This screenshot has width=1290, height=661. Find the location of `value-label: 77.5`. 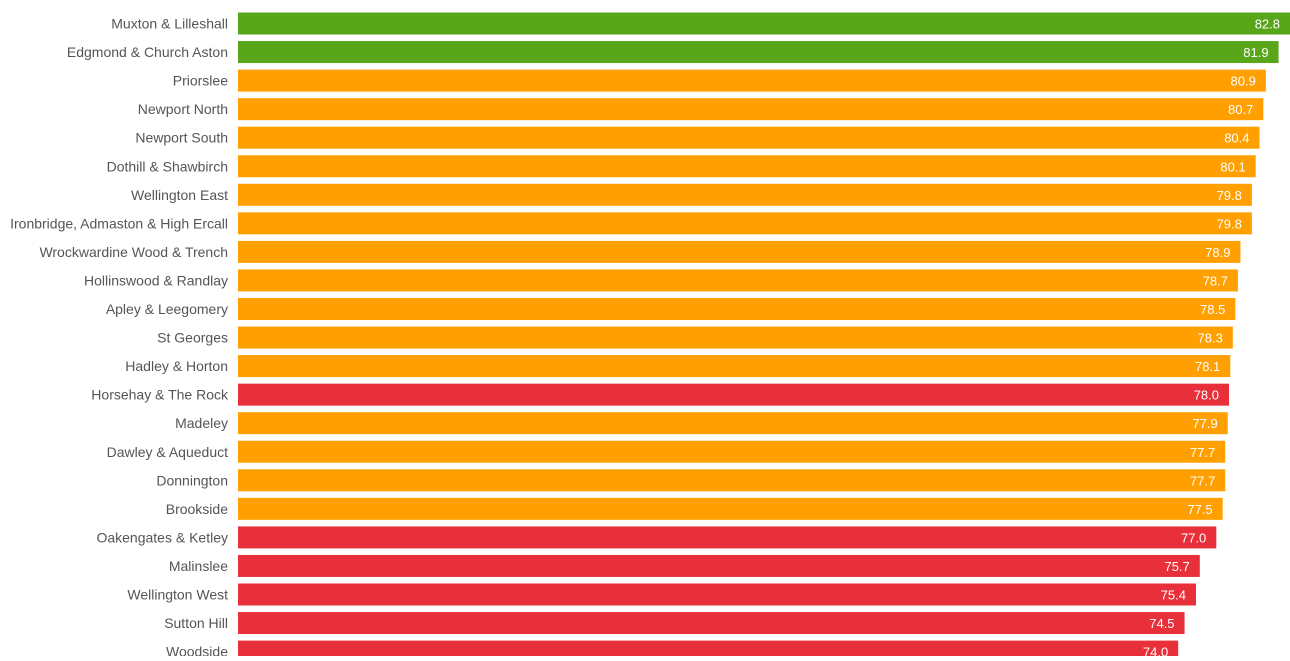

value-label: 77.5 is located at coordinates (1199, 509).